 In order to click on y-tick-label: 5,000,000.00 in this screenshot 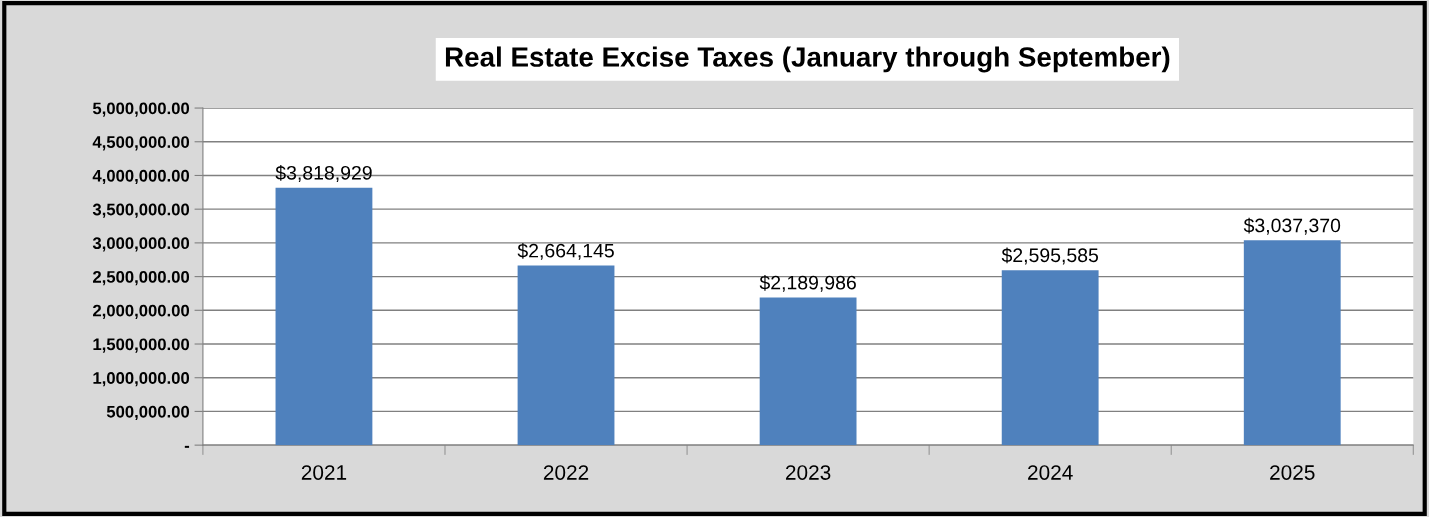, I will do `click(141, 109)`.